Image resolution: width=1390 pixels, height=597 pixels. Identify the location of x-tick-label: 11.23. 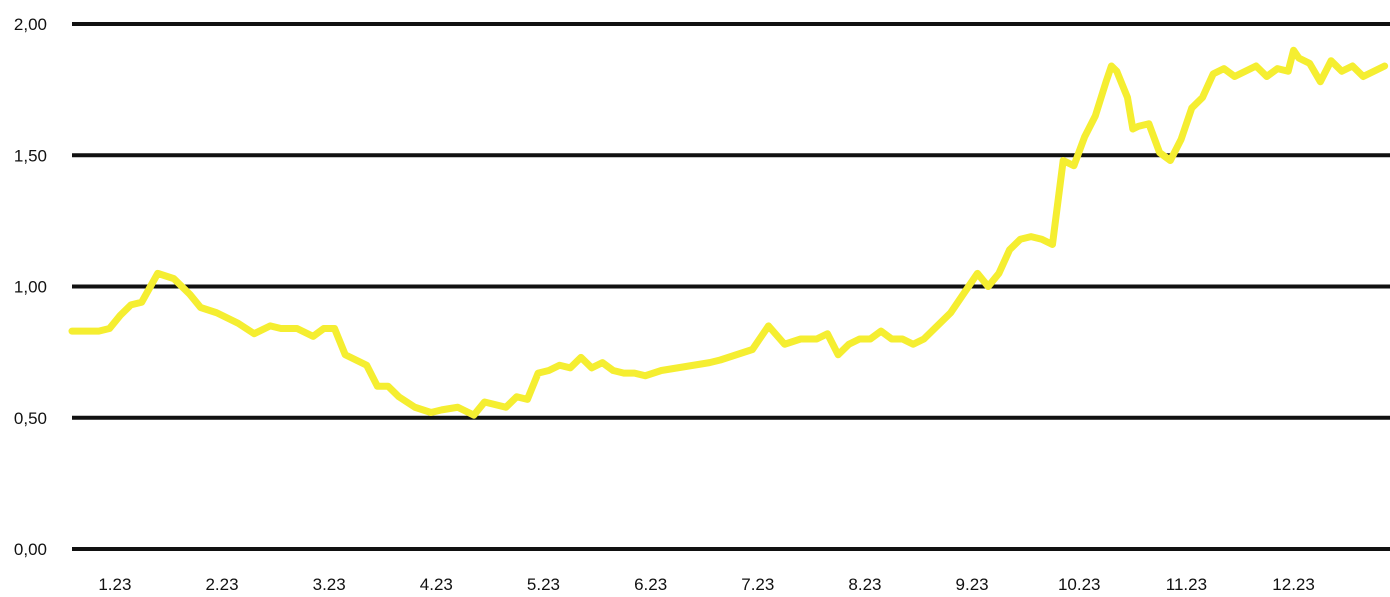
(1186, 584).